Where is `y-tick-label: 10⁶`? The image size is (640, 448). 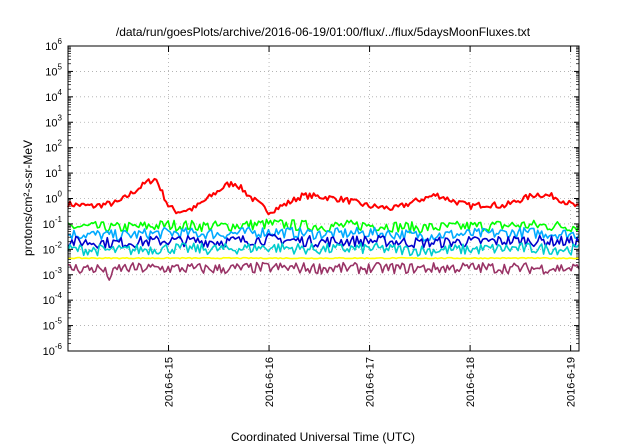
y-tick-label: 10⁶ is located at coordinates (53, 45).